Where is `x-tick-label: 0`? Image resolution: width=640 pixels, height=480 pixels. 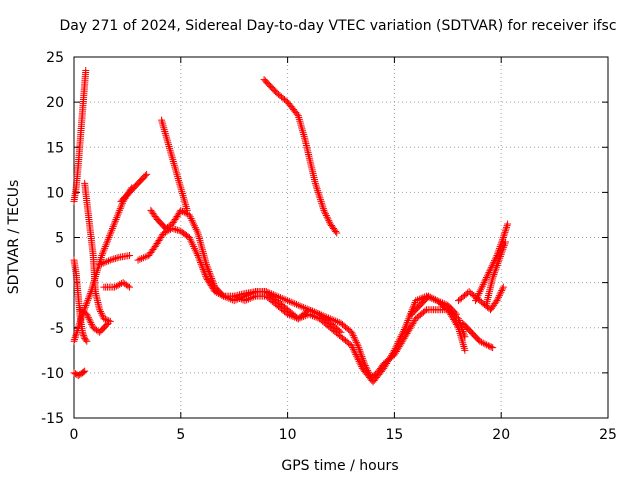
x-tick-label: 0 is located at coordinates (74, 435).